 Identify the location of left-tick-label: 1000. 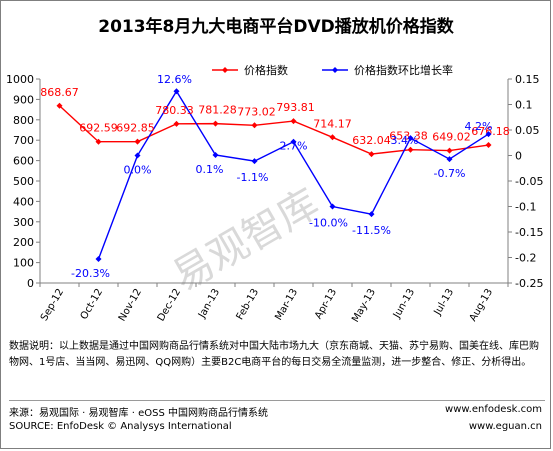
(20, 79).